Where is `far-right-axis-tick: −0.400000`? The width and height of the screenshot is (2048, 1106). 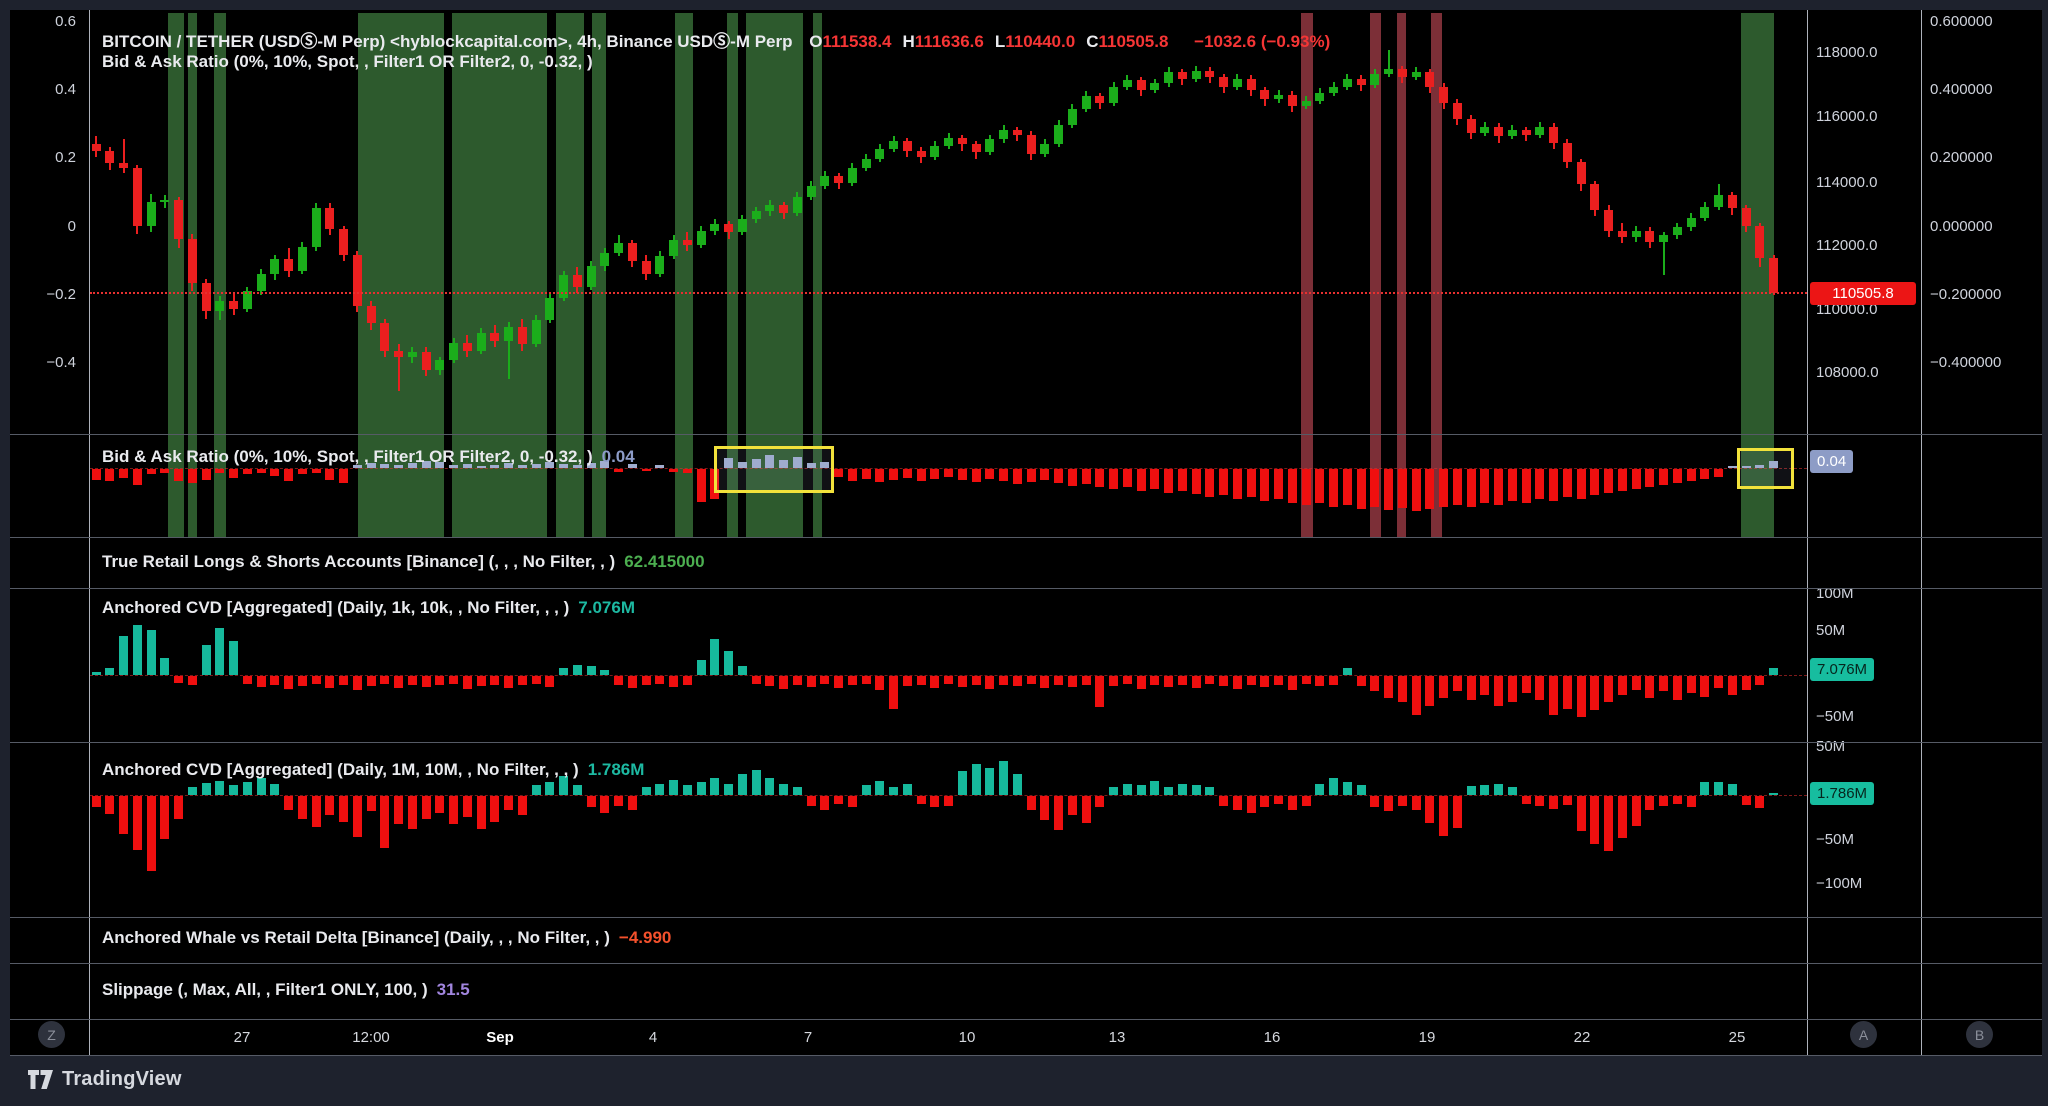
far-right-axis-tick: −0.400000 is located at coordinates (1966, 362).